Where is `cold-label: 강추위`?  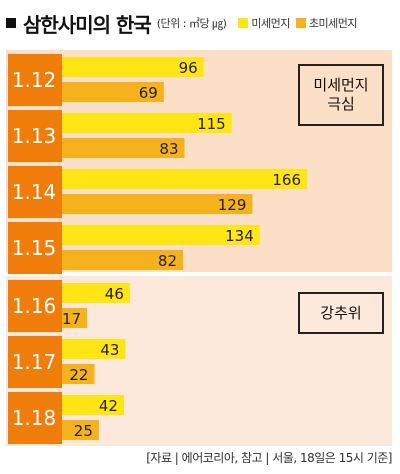 cold-label: 강추위 is located at coordinates (341, 313).